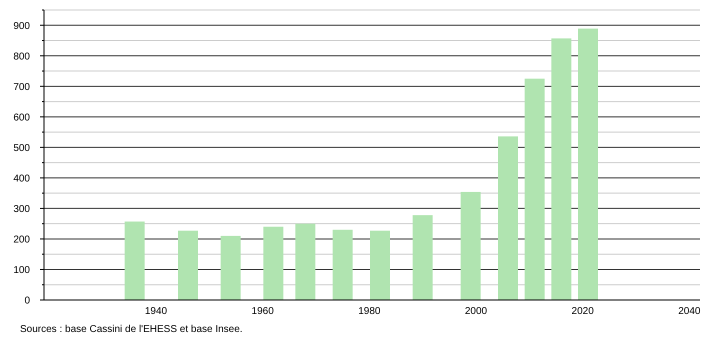 The height and width of the screenshot is (340, 710). I want to click on source-note: Sources : base Cassini de l'EHESS et base Insee., so click(131, 329).